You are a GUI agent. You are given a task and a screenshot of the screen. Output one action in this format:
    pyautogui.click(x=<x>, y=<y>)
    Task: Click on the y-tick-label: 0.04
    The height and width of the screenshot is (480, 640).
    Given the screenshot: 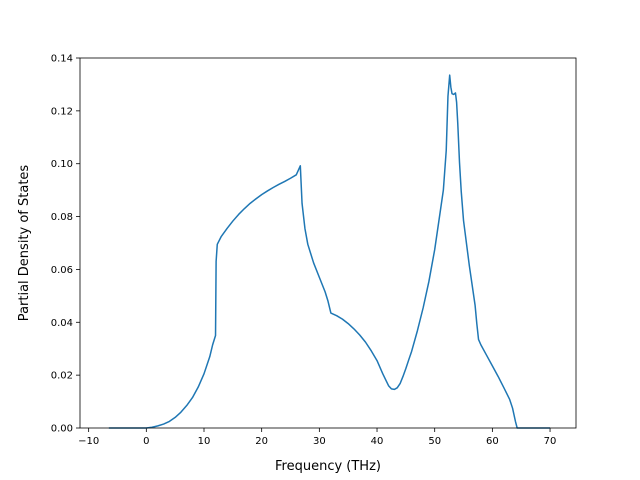 What is the action you would take?
    pyautogui.click(x=62, y=323)
    